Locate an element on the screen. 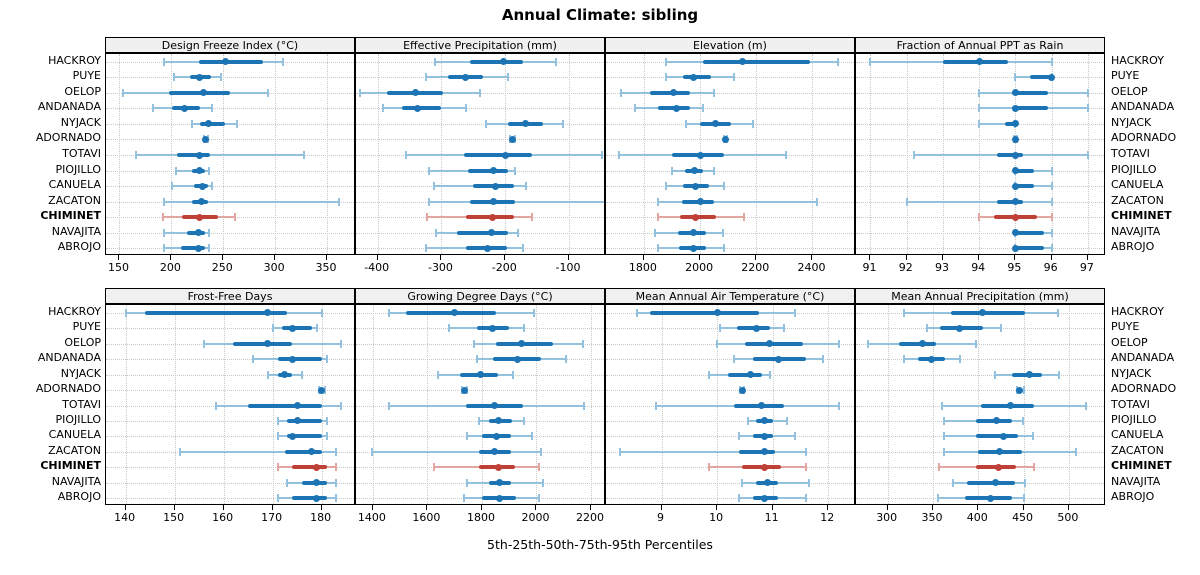  site-label-right: OELOP is located at coordinates (1129, 91).